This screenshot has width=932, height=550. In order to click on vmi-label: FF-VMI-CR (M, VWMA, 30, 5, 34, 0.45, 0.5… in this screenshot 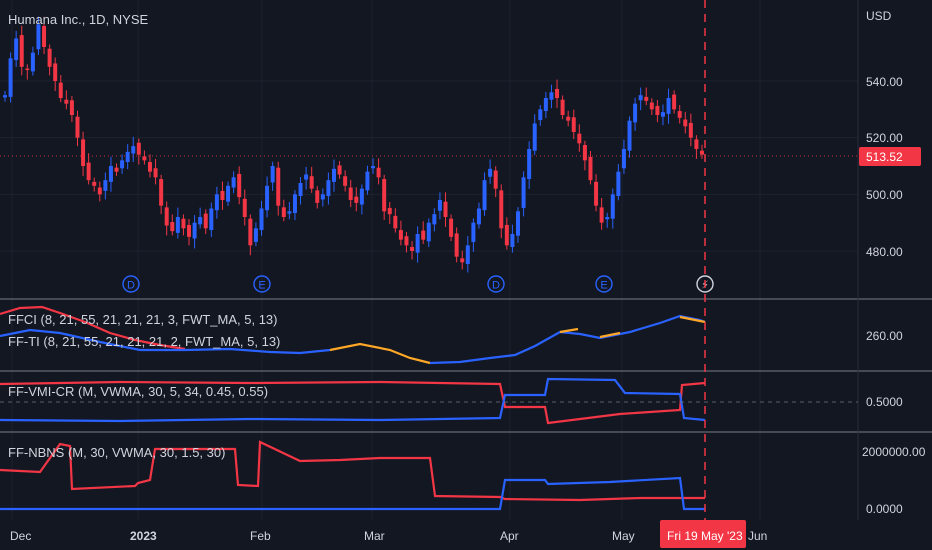, I will do `click(138, 391)`.